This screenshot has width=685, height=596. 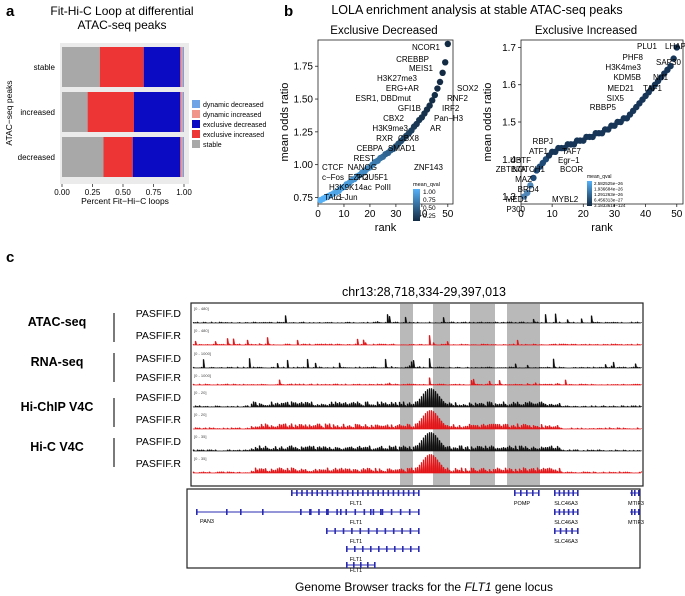 What do you see at coordinates (428, 167) in the screenshot?
I see `b1-point-label: ZNF143` at bounding box center [428, 167].